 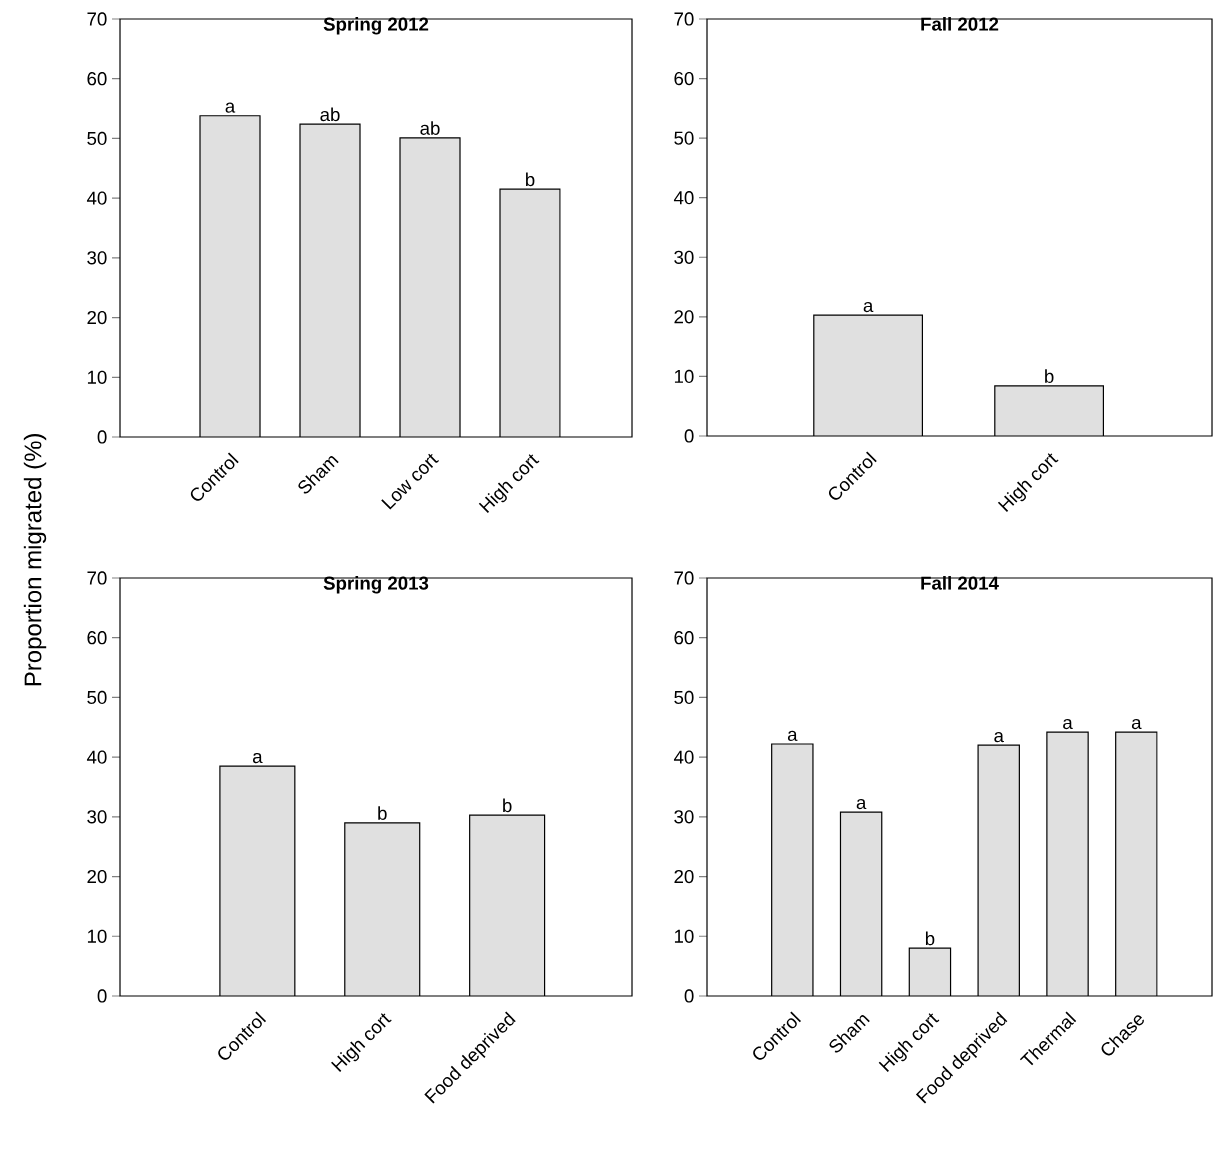 What do you see at coordinates (410, 481) in the screenshot?
I see `x-tick-label: Low cort` at bounding box center [410, 481].